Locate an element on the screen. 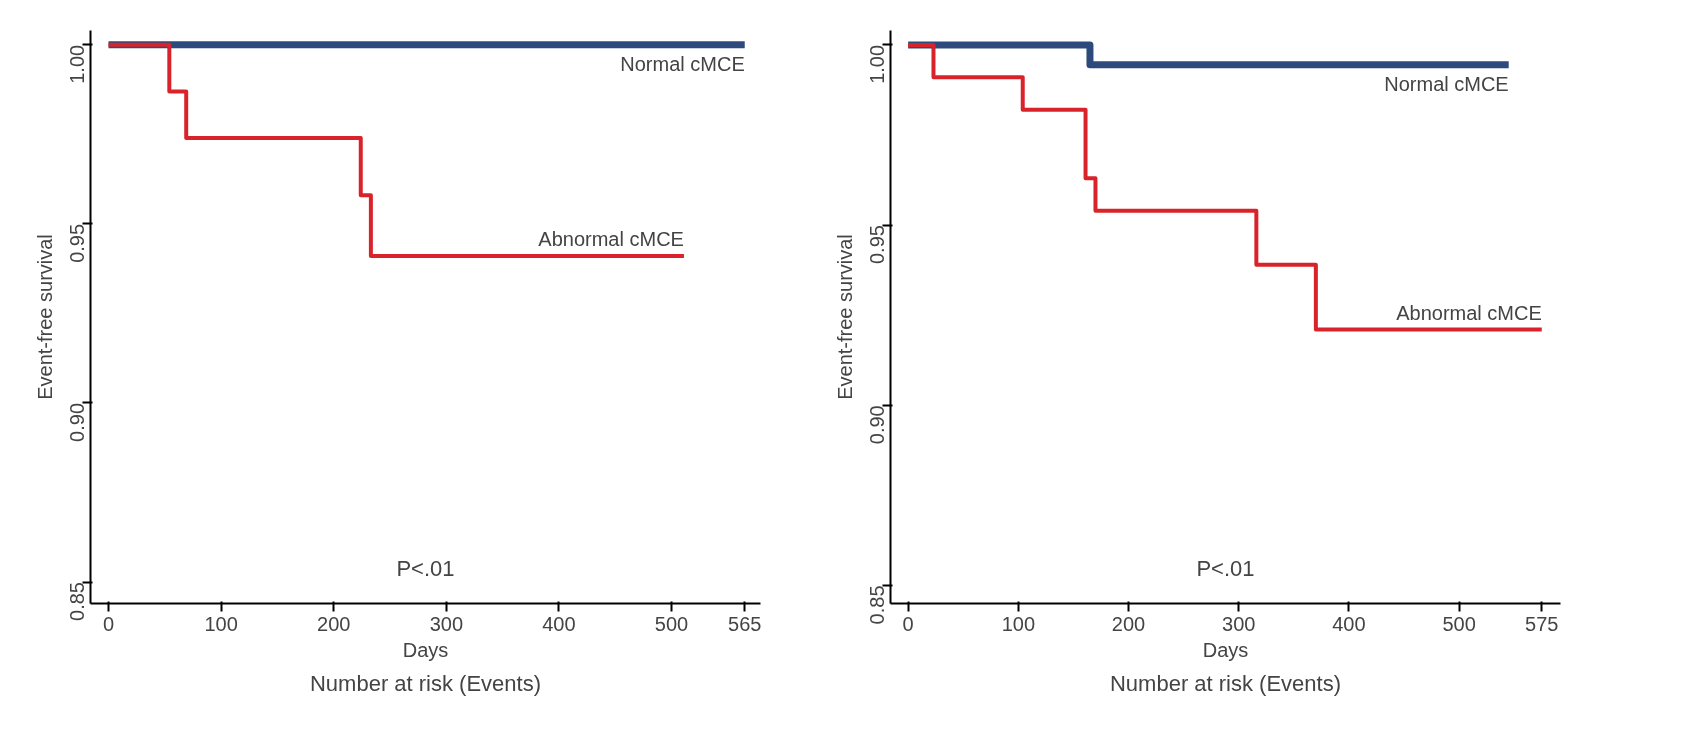 The height and width of the screenshot is (731, 1681). x-tick-label: 565 is located at coordinates (745, 623).